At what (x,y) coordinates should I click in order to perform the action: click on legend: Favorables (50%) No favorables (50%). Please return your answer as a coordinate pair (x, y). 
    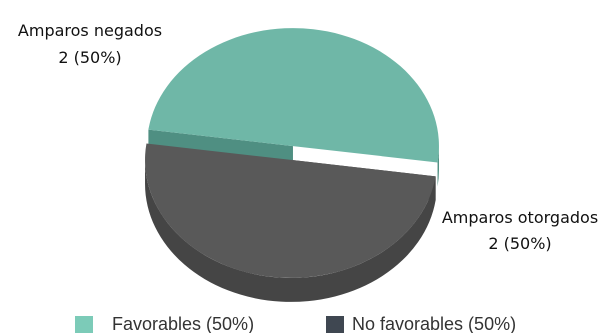
    Looking at the image, I should click on (295, 323).